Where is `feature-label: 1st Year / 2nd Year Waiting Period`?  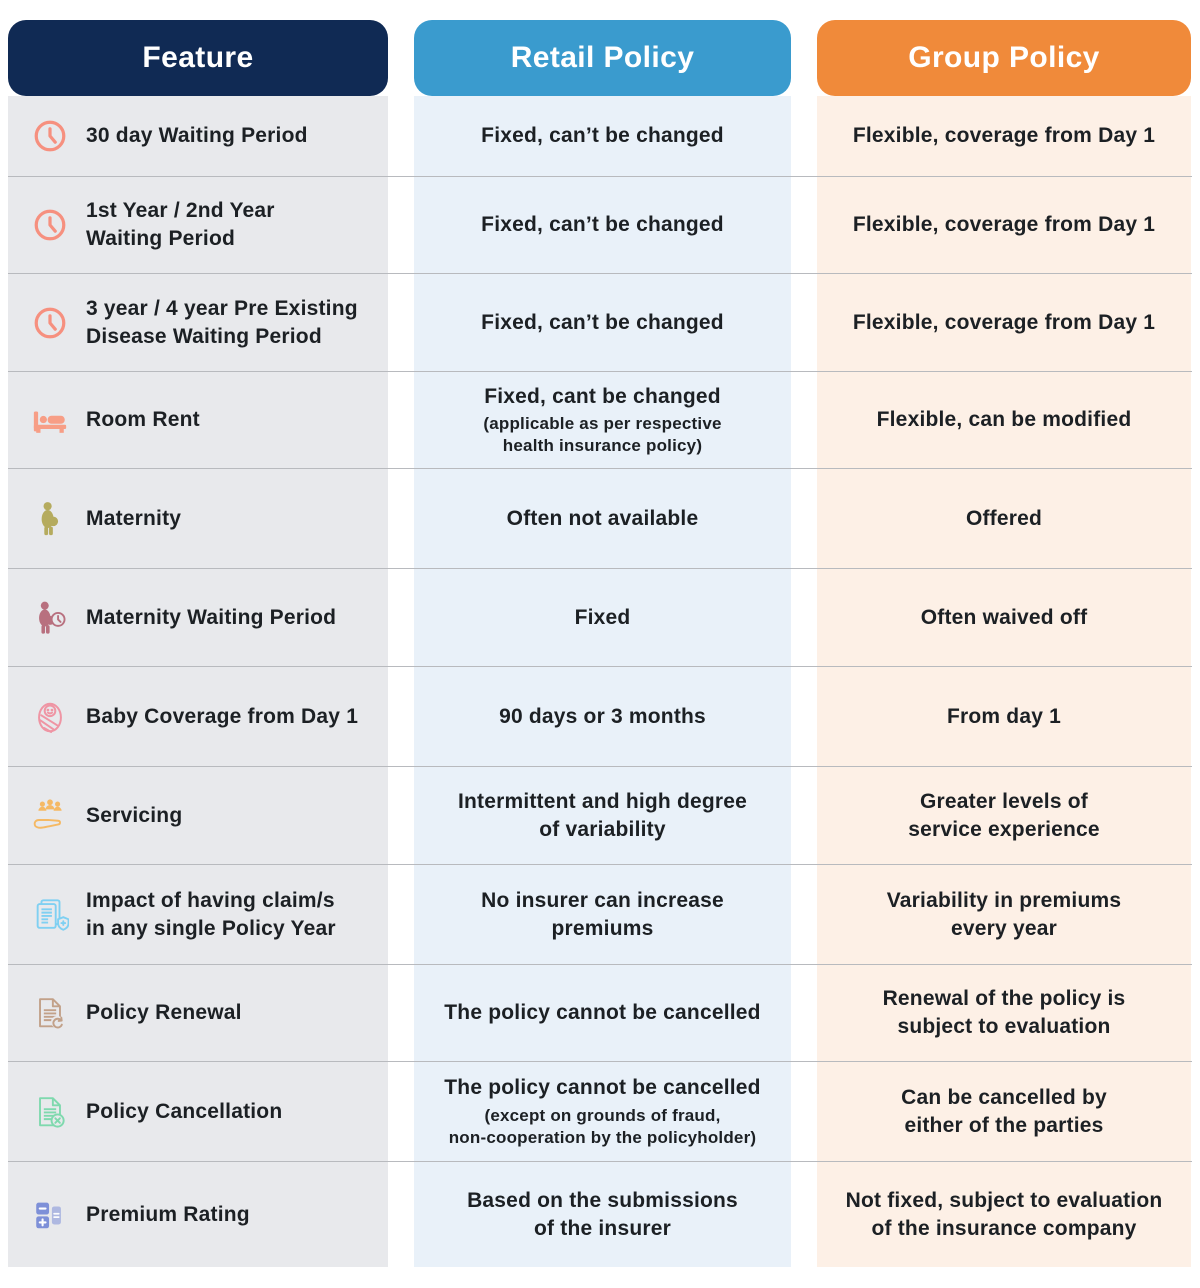
feature-label: 1st Year / 2nd Year Waiting Period is located at coordinates (180, 224).